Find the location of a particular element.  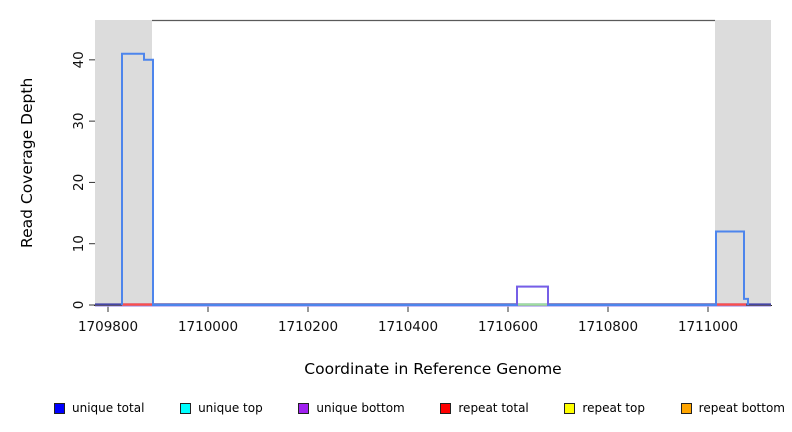

x-tick-label: 1711000 is located at coordinates (708, 327).